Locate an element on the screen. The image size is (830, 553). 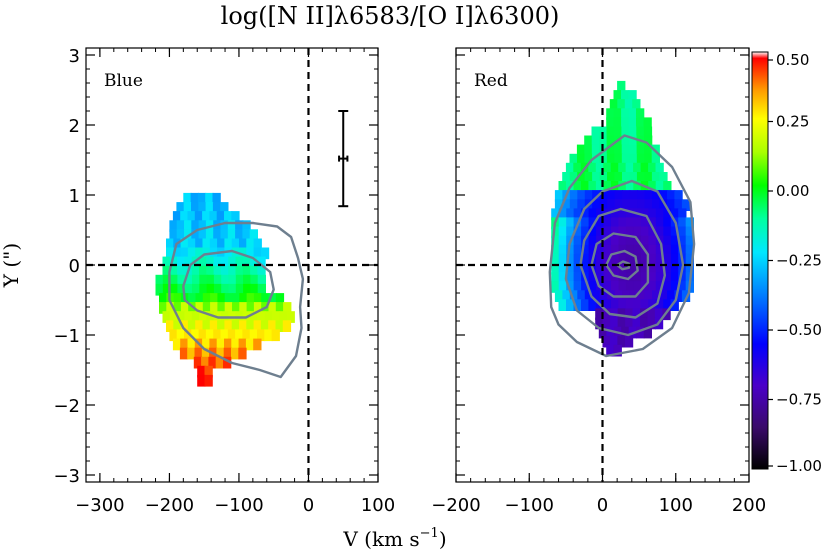
x-tick-label: 100 is located at coordinates (676, 505).